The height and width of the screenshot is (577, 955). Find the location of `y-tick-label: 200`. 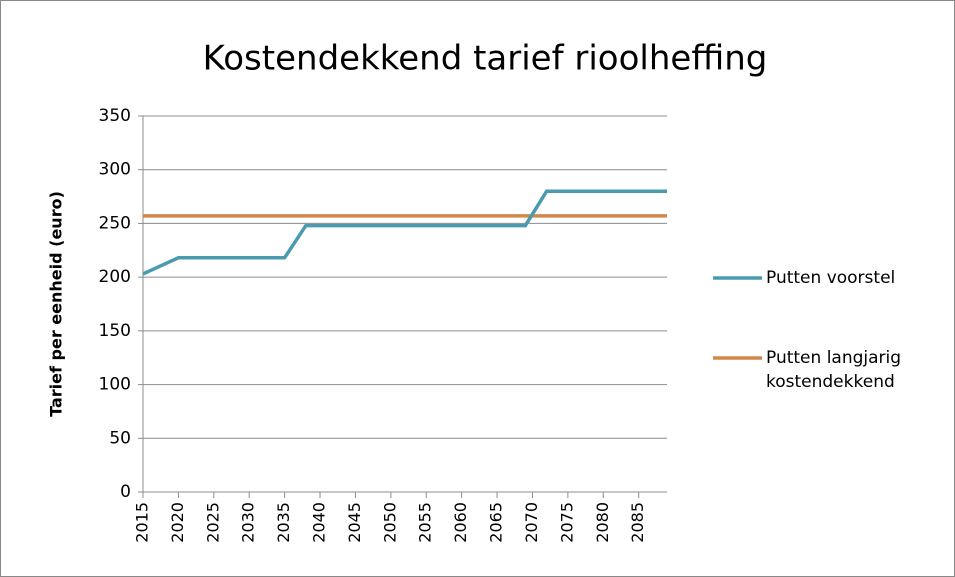

y-tick-label: 200 is located at coordinates (115, 277).